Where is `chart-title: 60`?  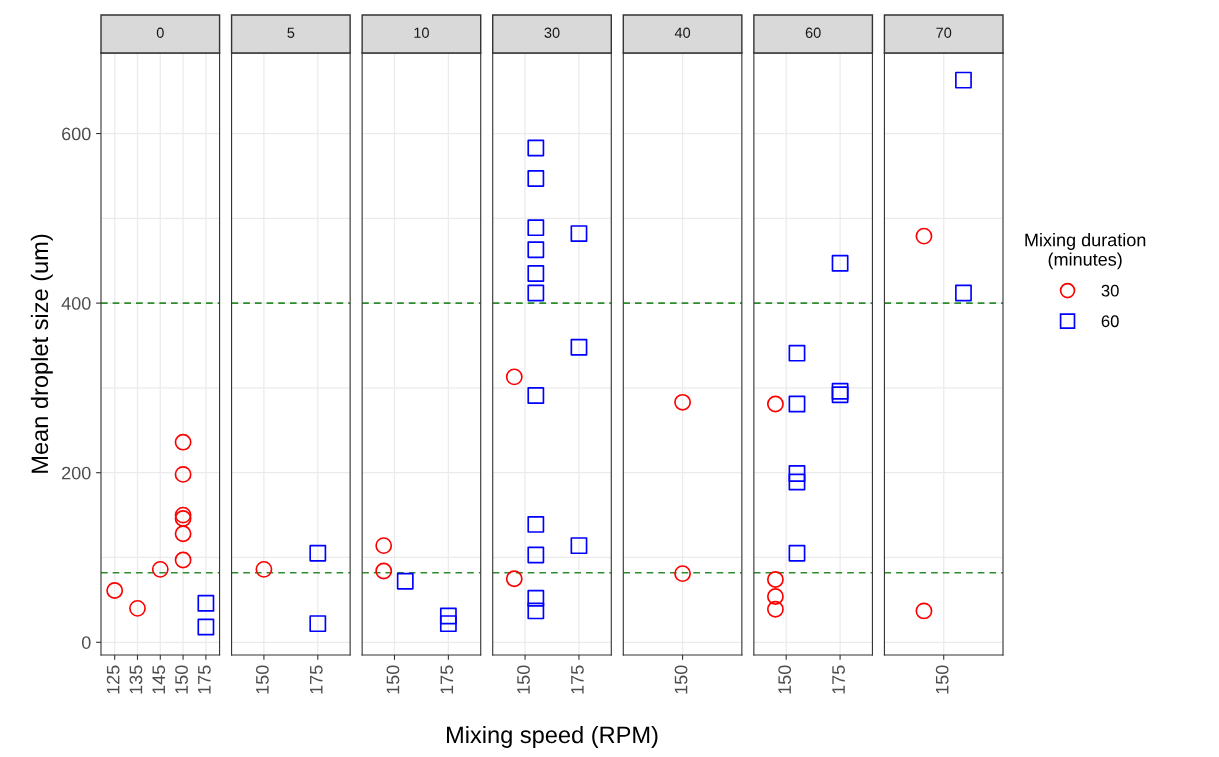 chart-title: 60 is located at coordinates (813, 32).